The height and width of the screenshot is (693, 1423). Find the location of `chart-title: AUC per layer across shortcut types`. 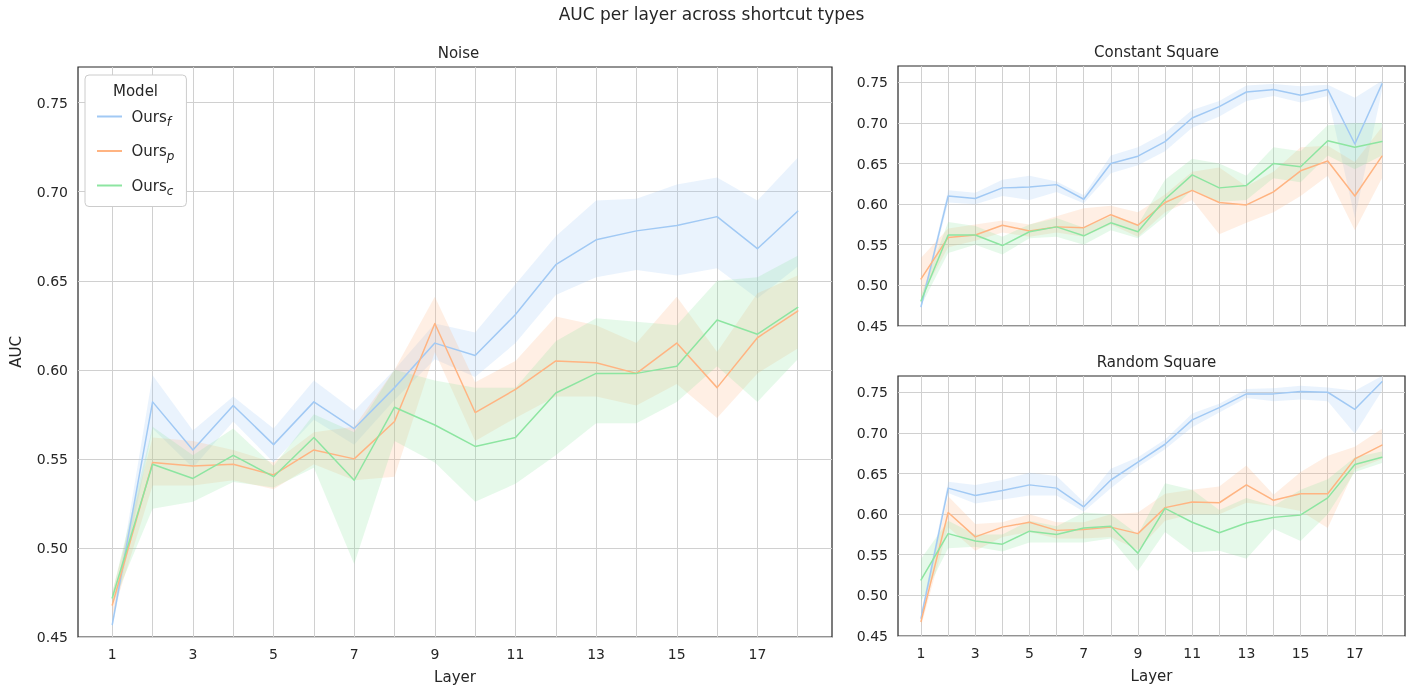

chart-title: AUC per layer across shortcut types is located at coordinates (711, 14).